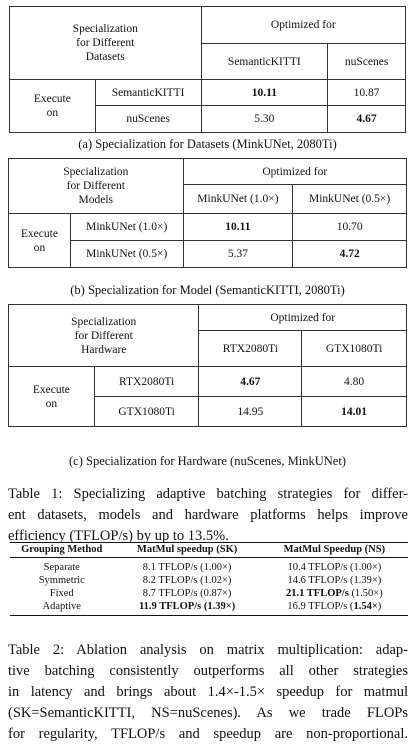 The image size is (415, 754). I want to click on table-a-optimized-for: Optimized for, so click(303, 25).